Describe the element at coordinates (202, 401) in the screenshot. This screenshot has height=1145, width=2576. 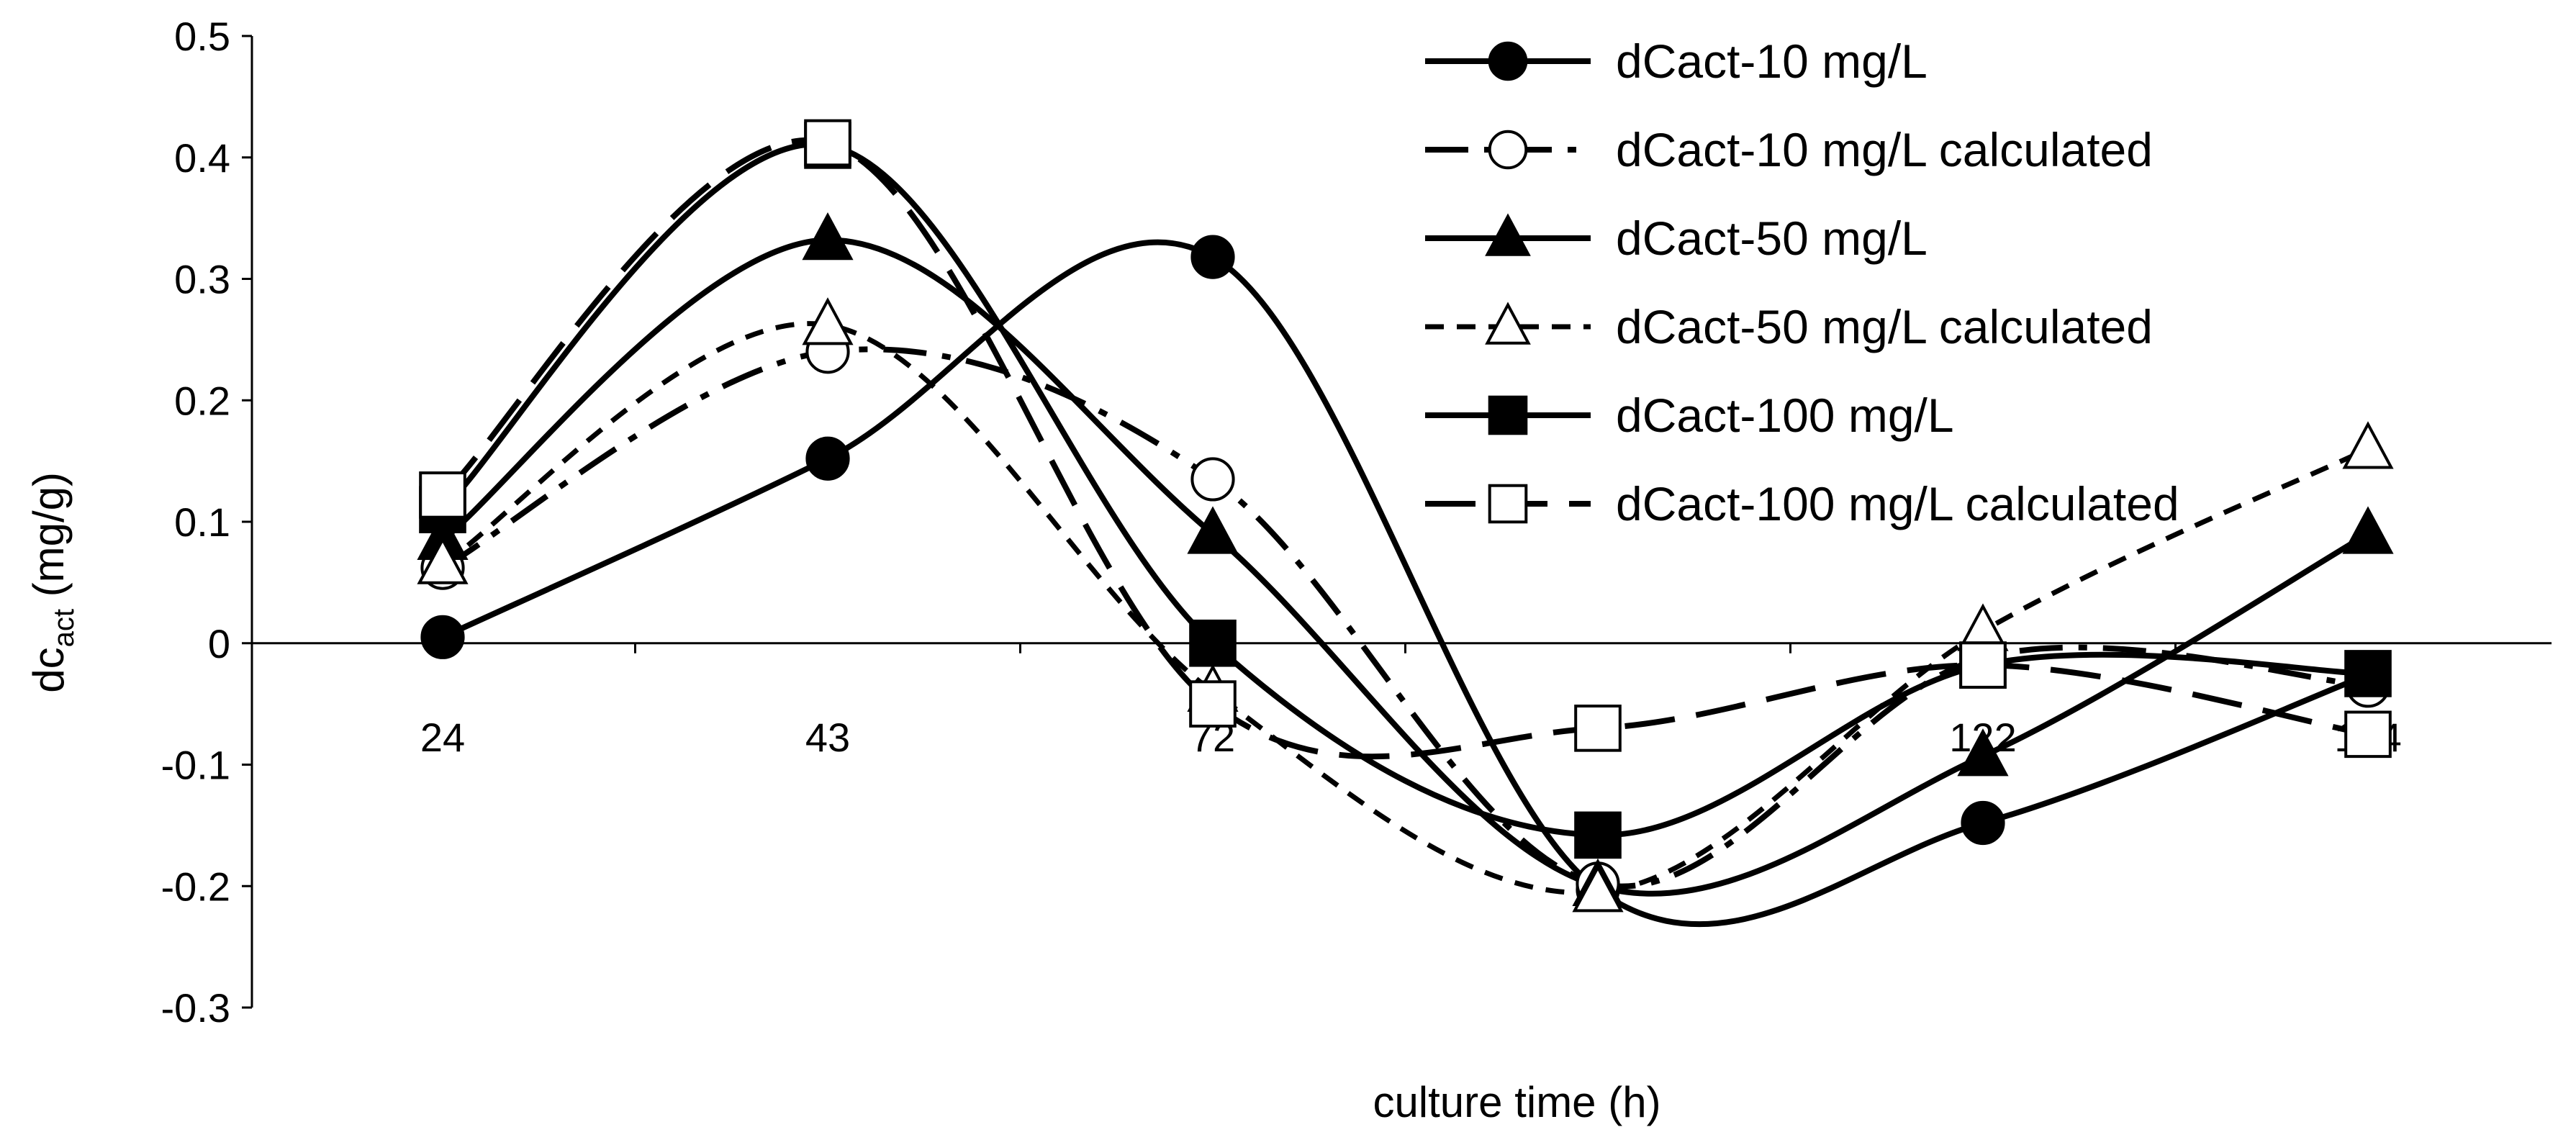
I see `y-tick-label: 0.2` at that location.